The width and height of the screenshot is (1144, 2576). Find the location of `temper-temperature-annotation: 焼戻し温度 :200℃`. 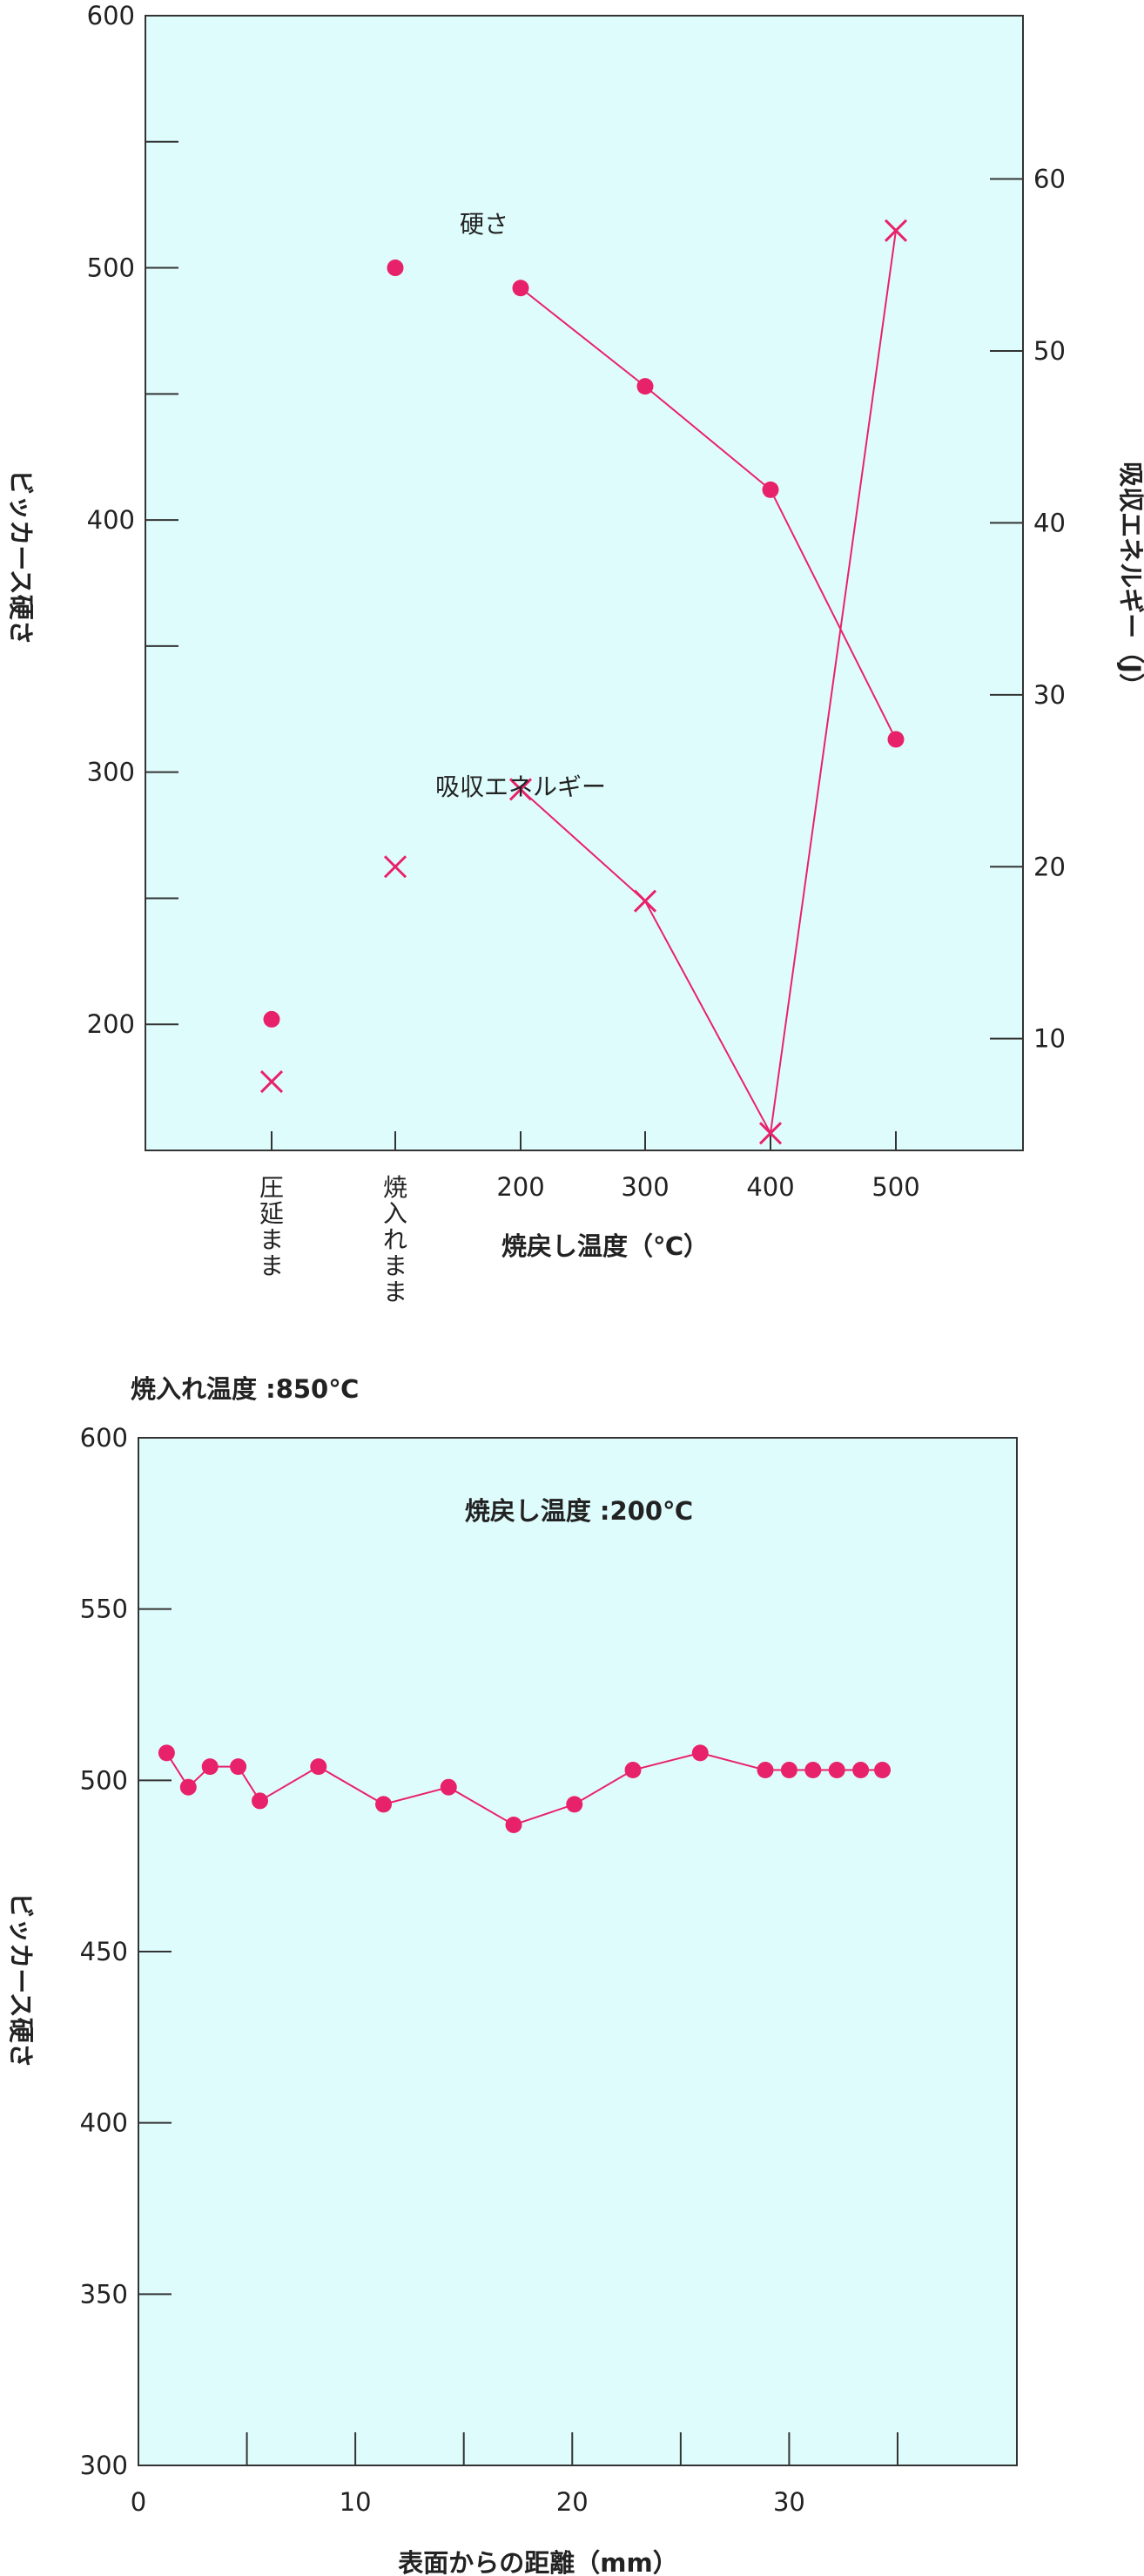

temper-temperature-annotation: 焼戻し温度 :200℃ is located at coordinates (579, 1511).